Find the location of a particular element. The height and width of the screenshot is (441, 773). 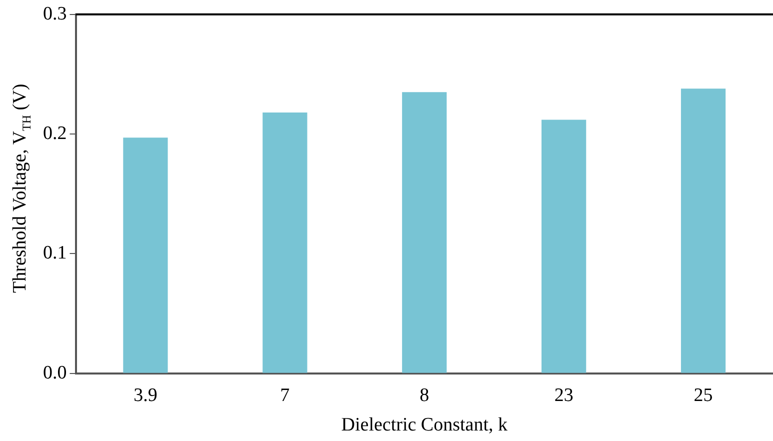

x-axis-title: Dielectric Constant, k is located at coordinates (424, 425).